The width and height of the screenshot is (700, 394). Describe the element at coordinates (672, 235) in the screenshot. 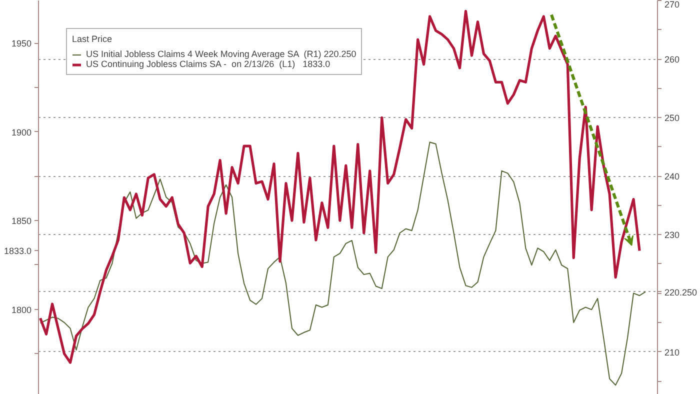

I see `y2-tick-label: 230` at that location.